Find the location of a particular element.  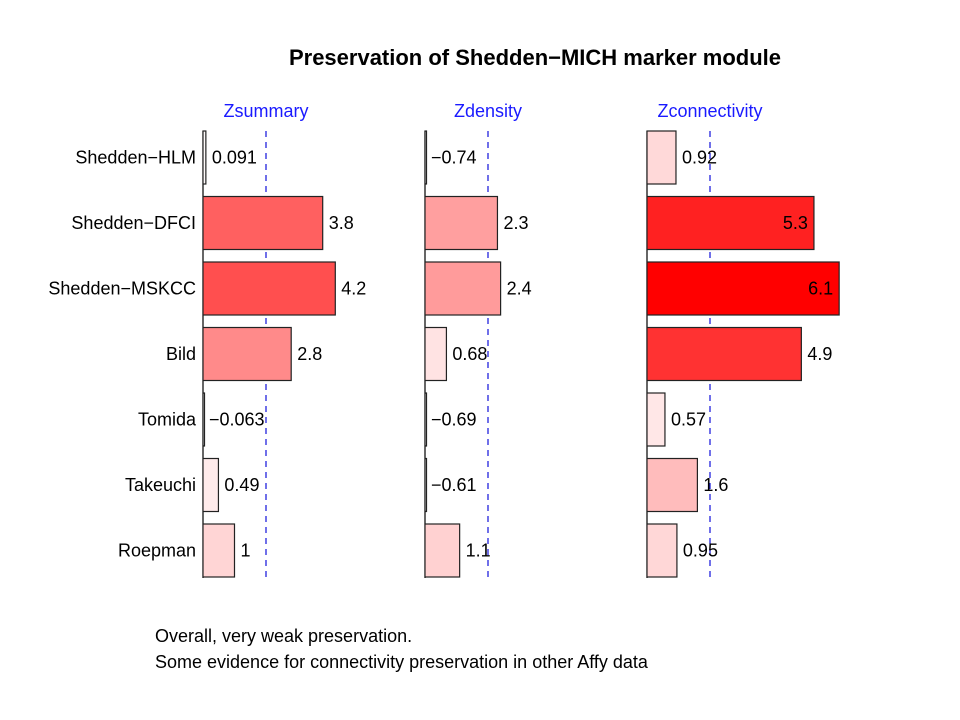

value-label-zconnectivity-bild: 4.9 is located at coordinates (819, 354).